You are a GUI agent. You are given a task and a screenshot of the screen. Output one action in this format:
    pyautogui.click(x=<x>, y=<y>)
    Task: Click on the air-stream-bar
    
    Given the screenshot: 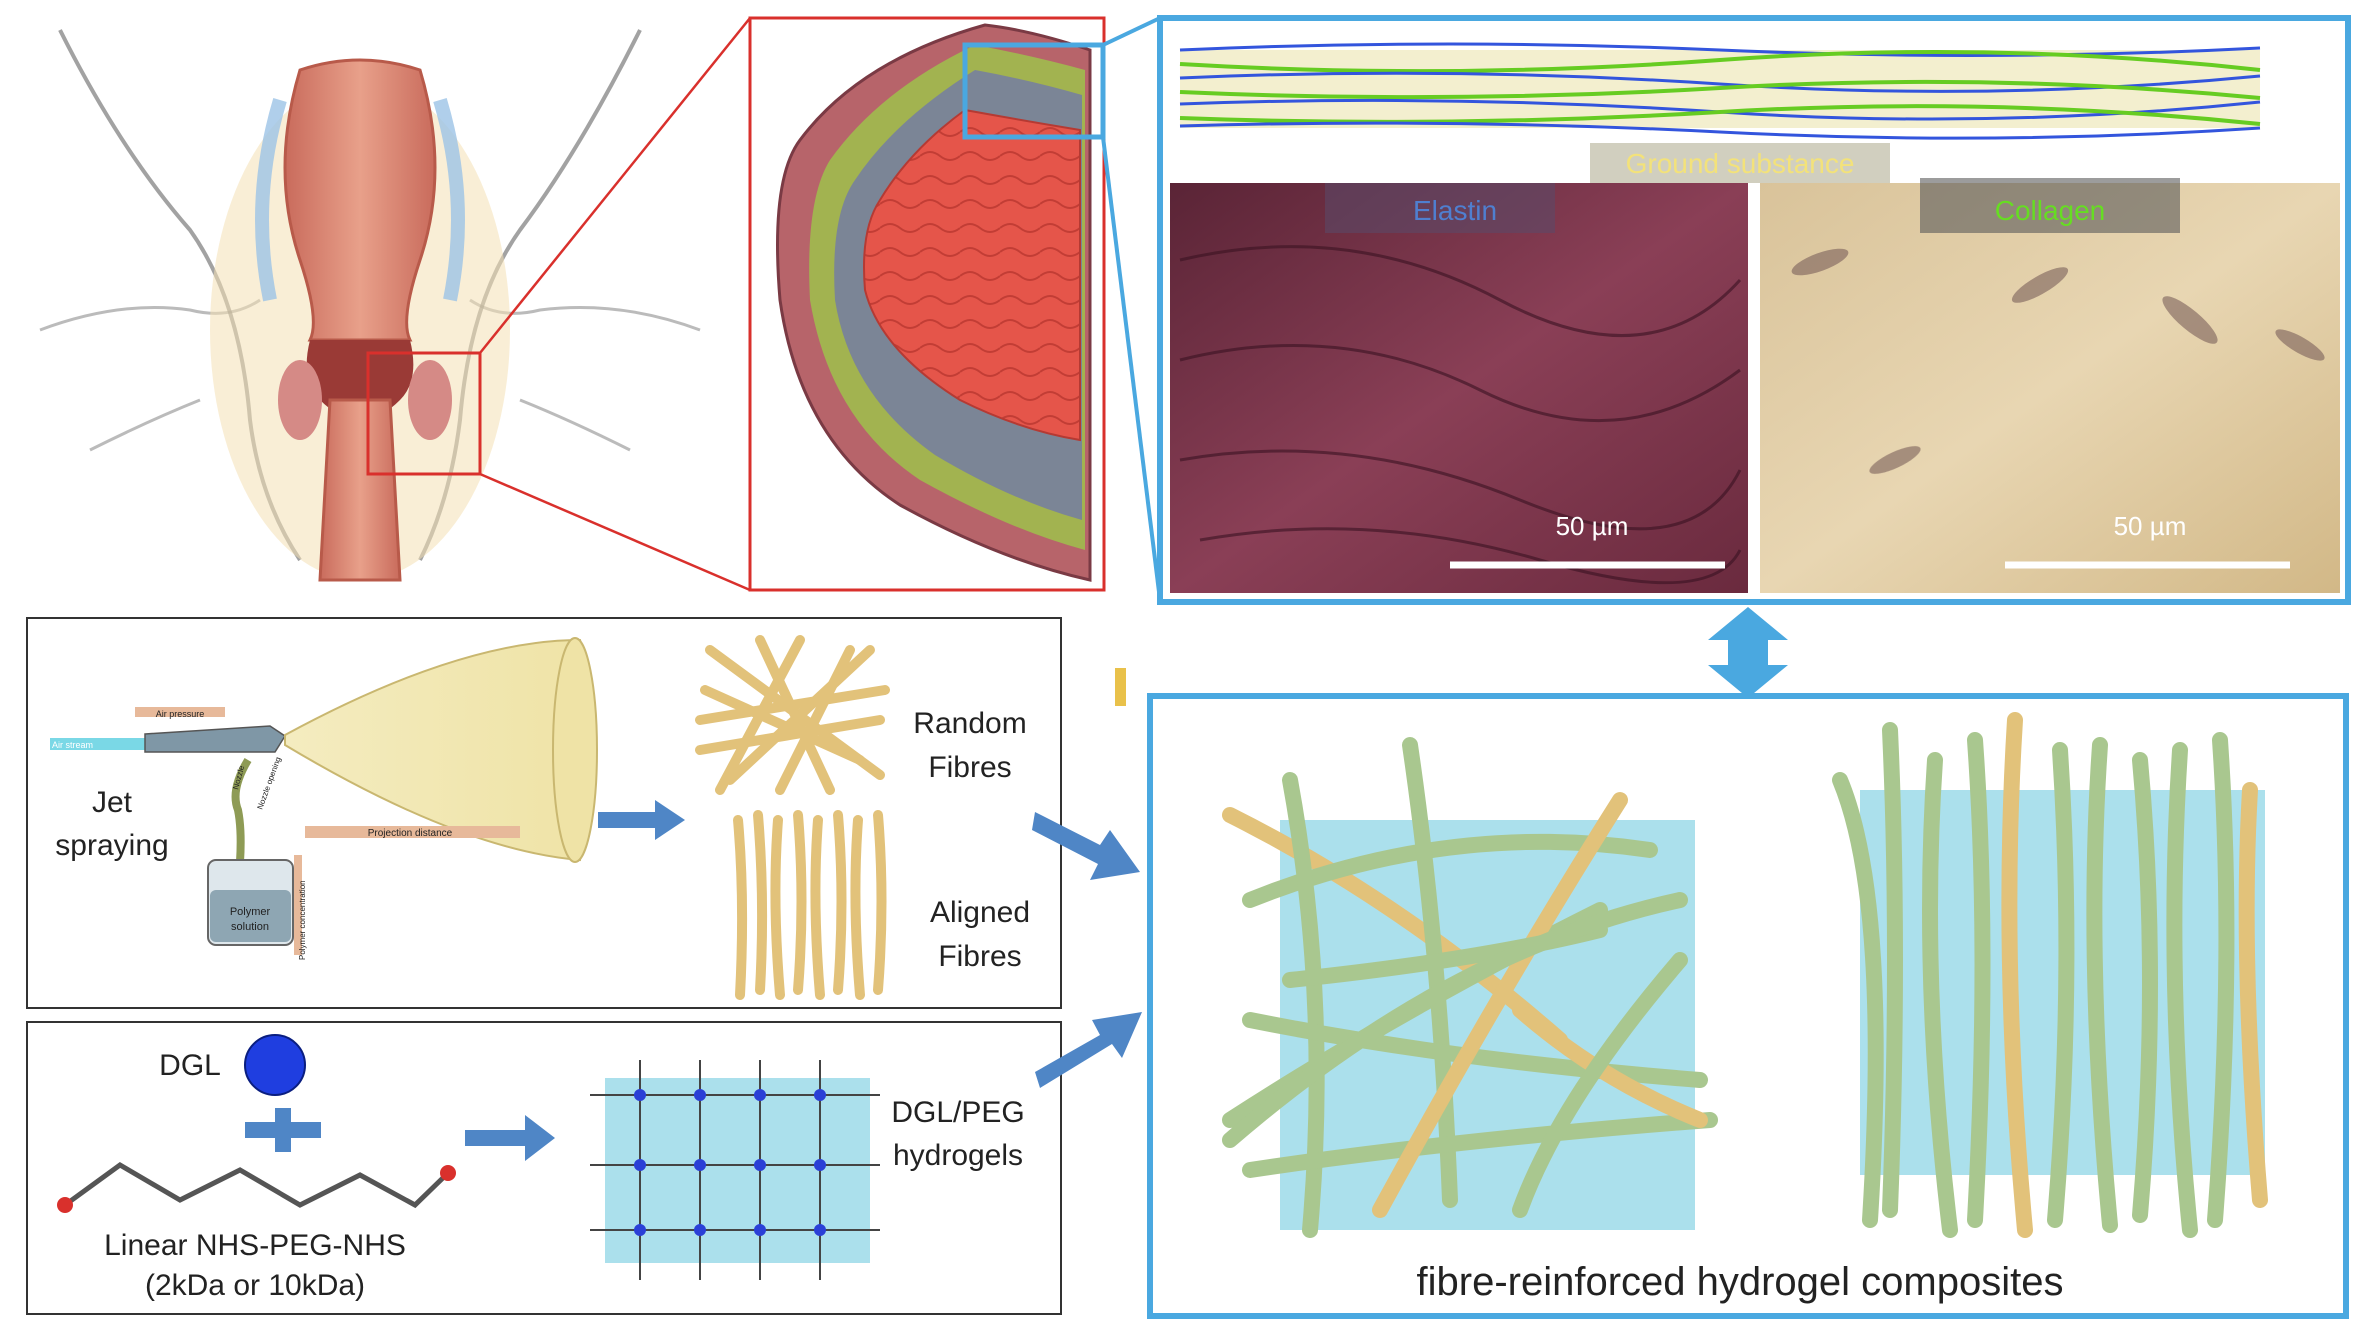 What is the action you would take?
    pyautogui.click(x=97, y=744)
    